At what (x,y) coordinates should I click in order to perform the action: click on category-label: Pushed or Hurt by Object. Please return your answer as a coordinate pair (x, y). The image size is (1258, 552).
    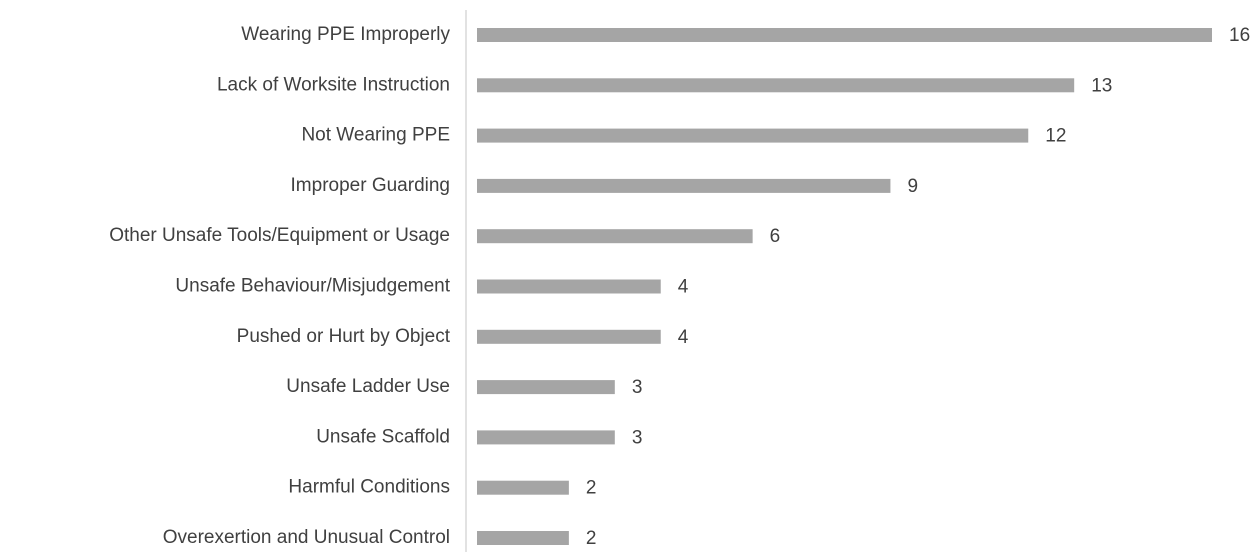
    Looking at the image, I should click on (344, 336).